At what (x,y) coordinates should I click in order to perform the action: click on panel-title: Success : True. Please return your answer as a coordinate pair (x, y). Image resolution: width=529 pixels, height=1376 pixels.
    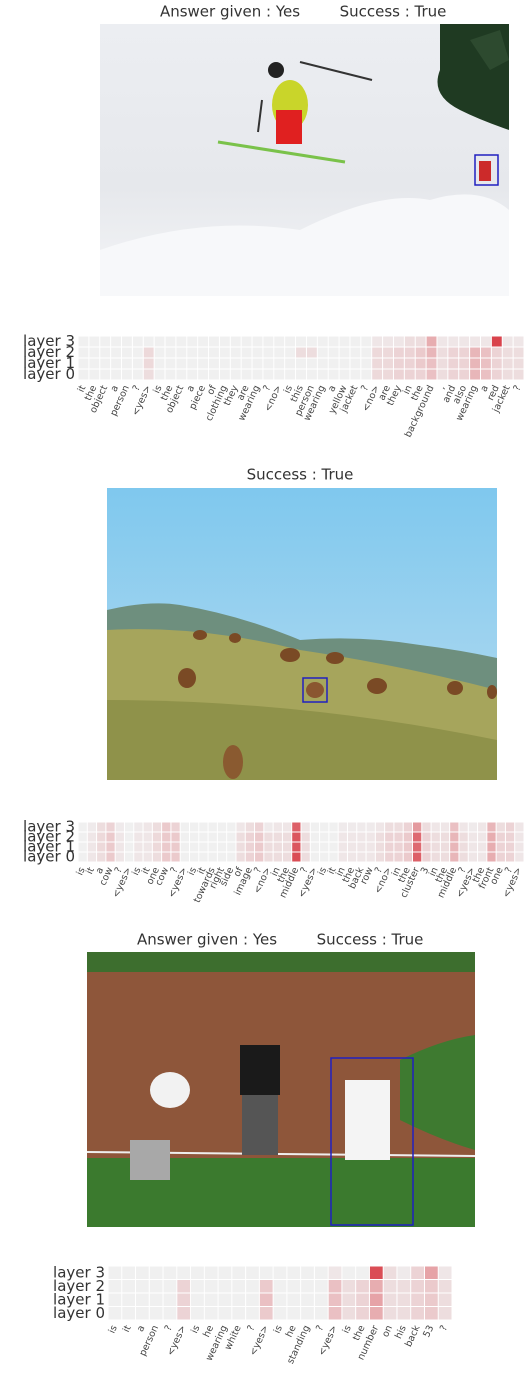
    Looking at the image, I should click on (300, 475).